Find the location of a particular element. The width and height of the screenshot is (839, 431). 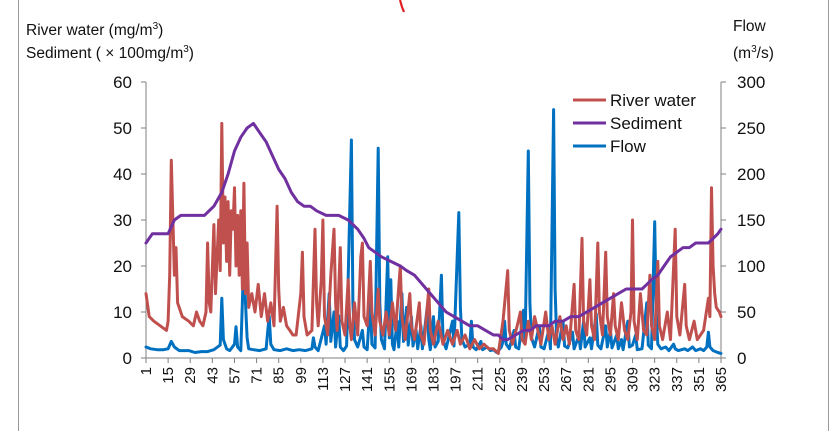

right-y-tick-label: 300 is located at coordinates (751, 82).